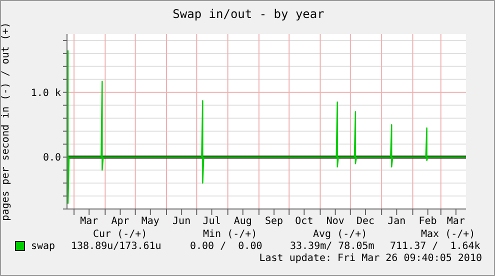 This screenshot has height=276, width=495. I want to click on x-tick-label: Jul, so click(211, 222).